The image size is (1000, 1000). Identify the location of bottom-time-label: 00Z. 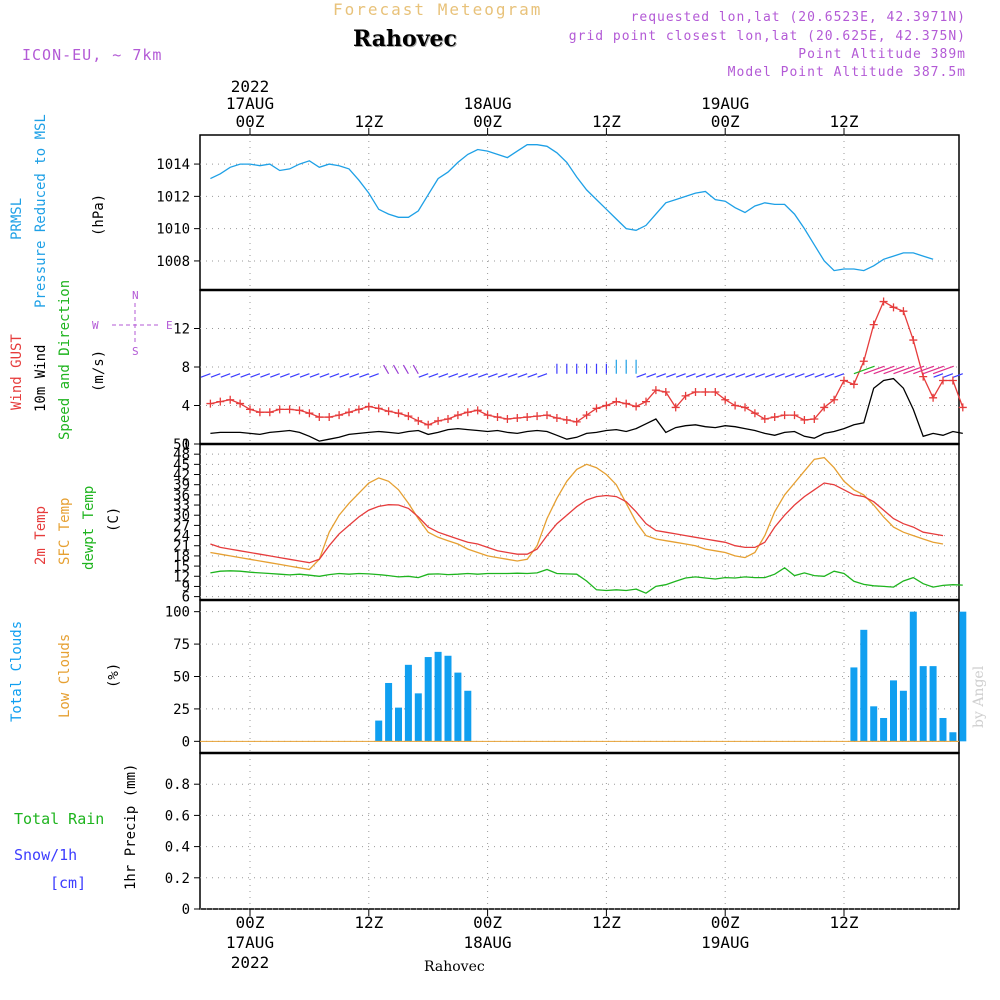
(250, 922).